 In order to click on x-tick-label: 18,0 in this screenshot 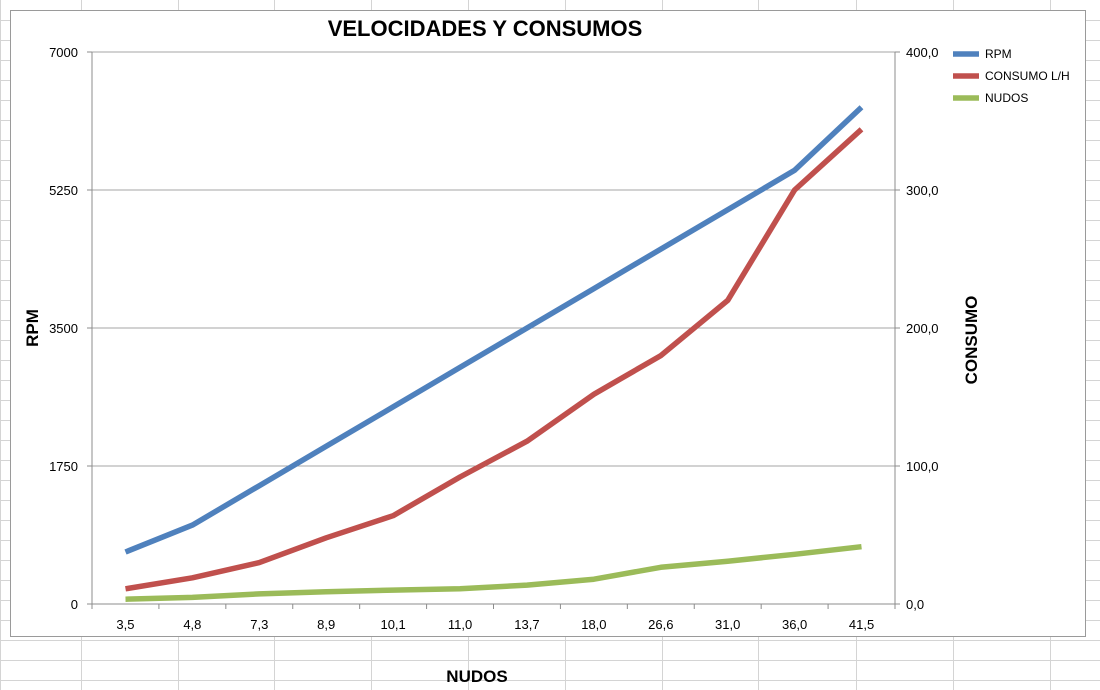, I will do `click(593, 624)`.